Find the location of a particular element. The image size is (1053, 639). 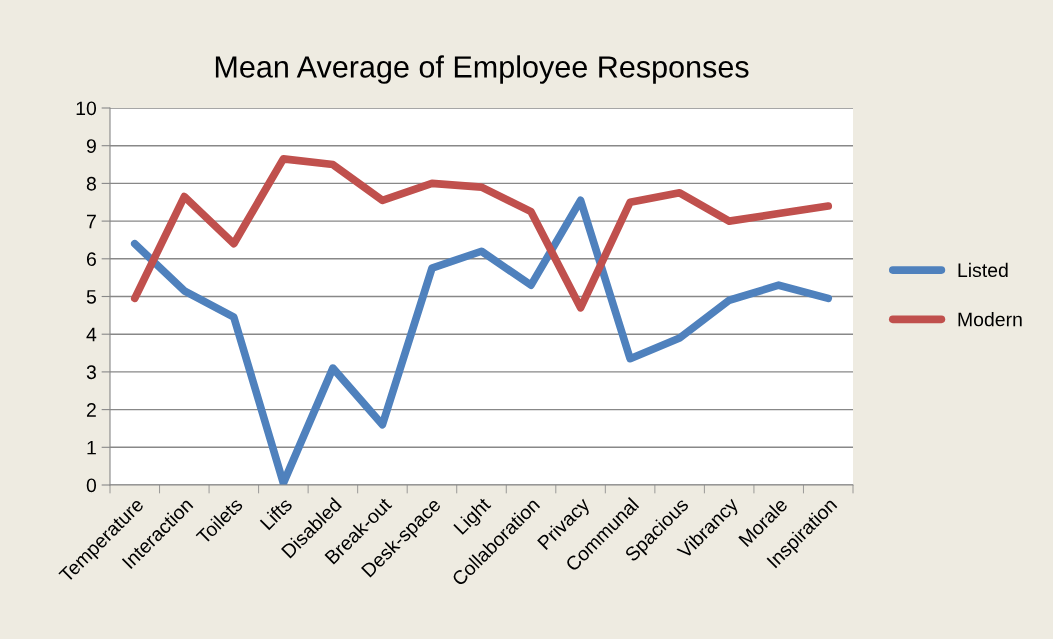

legend-label: Listed is located at coordinates (983, 270).